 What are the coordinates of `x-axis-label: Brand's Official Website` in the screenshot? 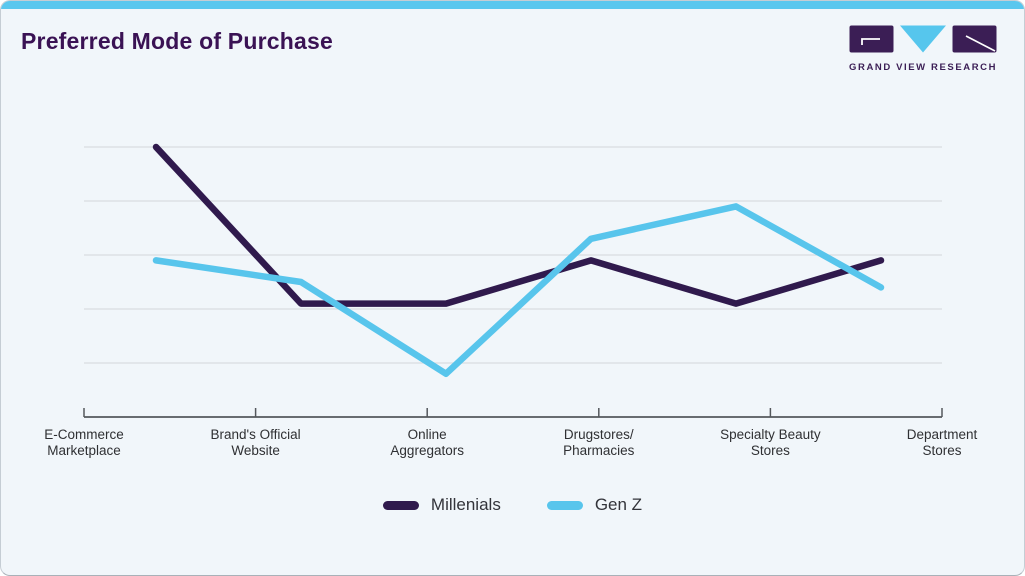 It's located at (256, 442).